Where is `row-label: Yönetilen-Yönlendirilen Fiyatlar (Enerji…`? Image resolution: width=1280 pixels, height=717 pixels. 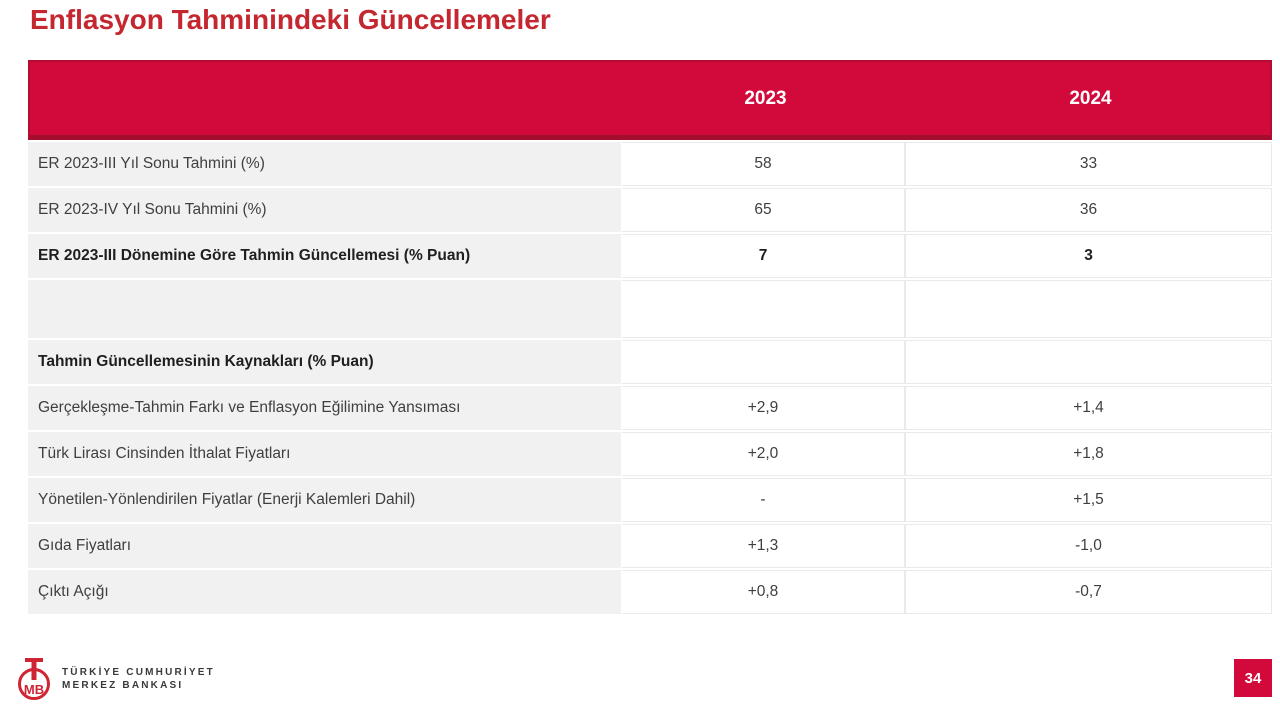
row-label: Yönetilen-Yönlendirilen Fiyatlar (Enerji… is located at coordinates (324, 500).